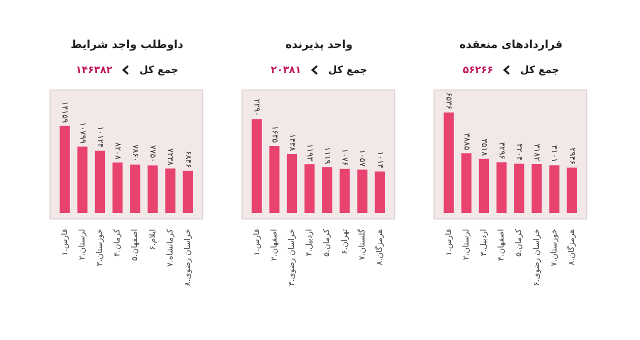  I want to click on data-label: ۱۰۷۶, so click(345, 157).